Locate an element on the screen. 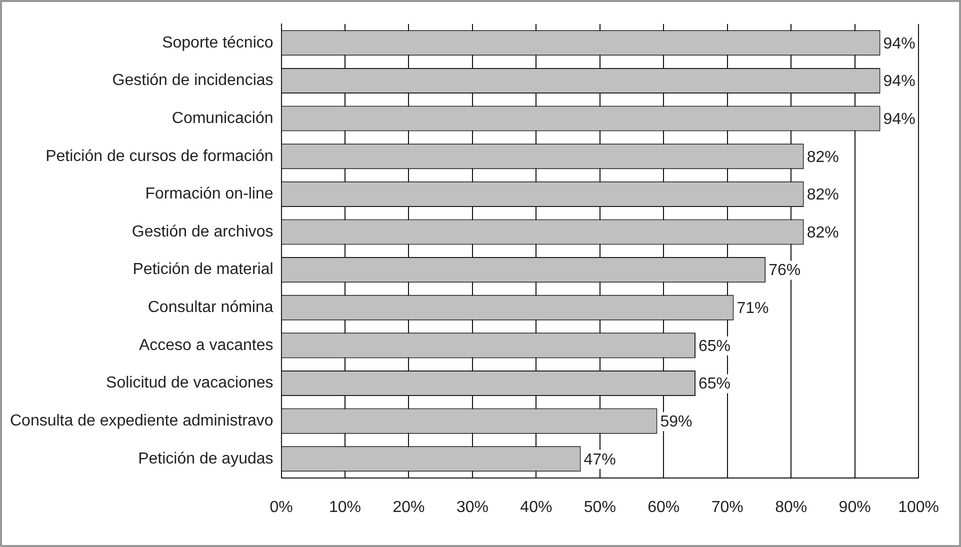 The image size is (961, 547). y-tick-label: Petición de material is located at coordinates (203, 269).